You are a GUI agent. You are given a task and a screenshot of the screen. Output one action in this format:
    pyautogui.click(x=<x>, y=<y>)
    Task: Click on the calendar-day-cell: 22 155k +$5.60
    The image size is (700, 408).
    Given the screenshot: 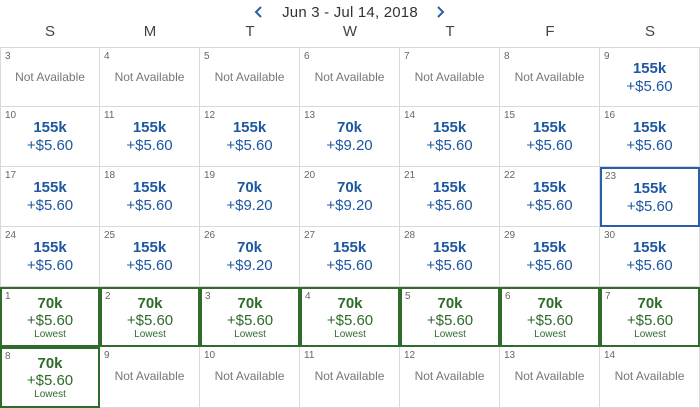 What is the action you would take?
    pyautogui.click(x=550, y=197)
    